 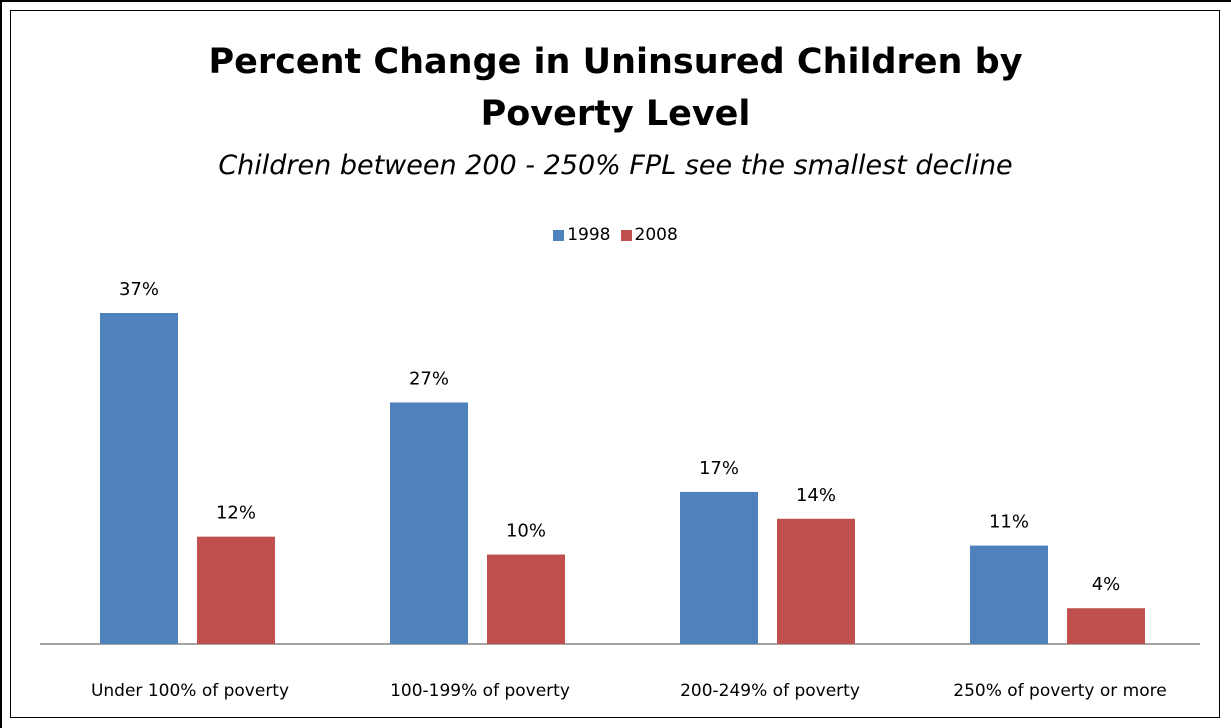 What do you see at coordinates (589, 235) in the screenshot?
I see `legend-label-1998: 1998` at bounding box center [589, 235].